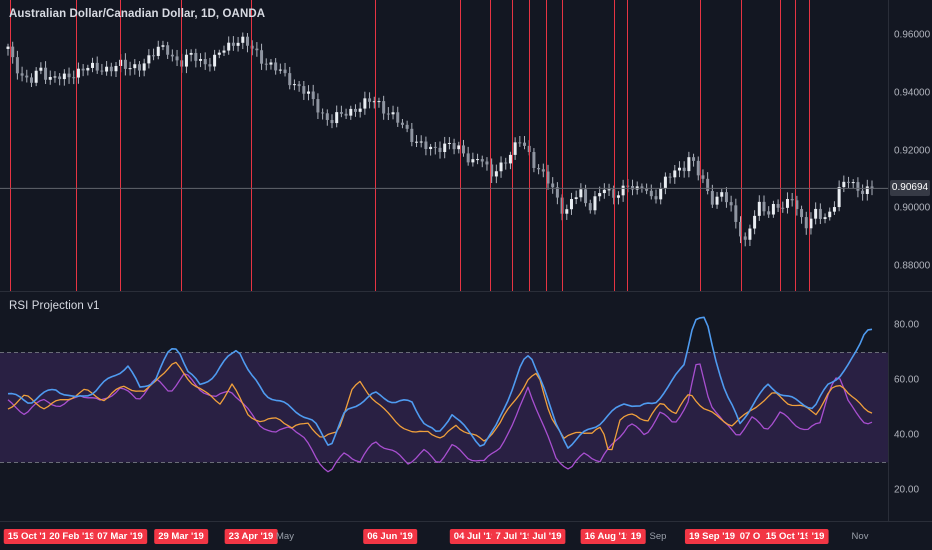 Image resolution: width=932 pixels, height=550 pixels. I want to click on event-date-label: Jul '19, so click(547, 536).